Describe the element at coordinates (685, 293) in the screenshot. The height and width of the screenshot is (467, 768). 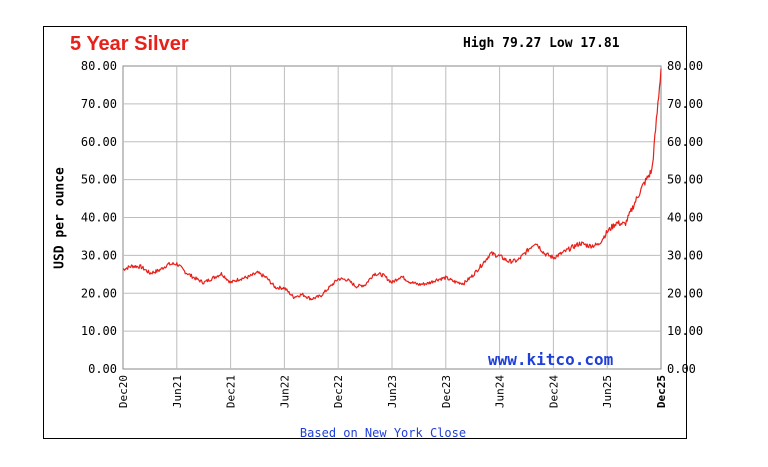
I see `y-tick-label-right: 20.00` at that location.